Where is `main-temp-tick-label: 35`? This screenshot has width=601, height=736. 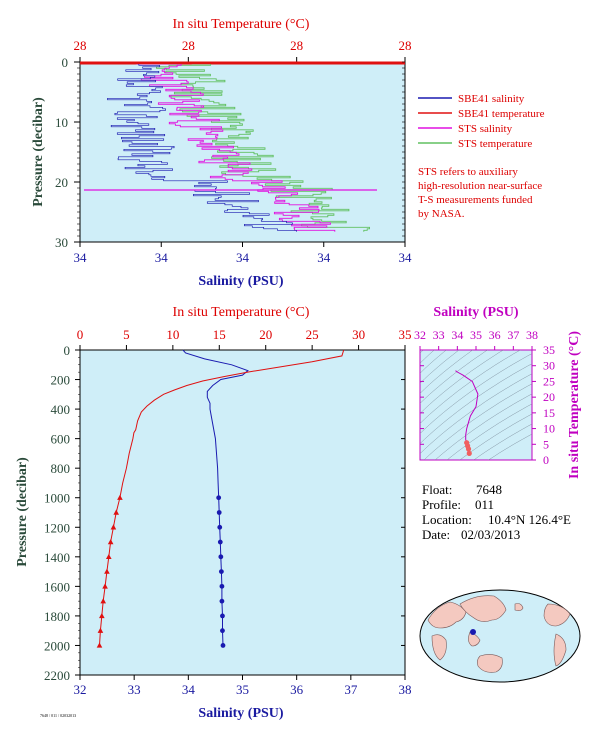 main-temp-tick-label: 35 is located at coordinates (405, 334).